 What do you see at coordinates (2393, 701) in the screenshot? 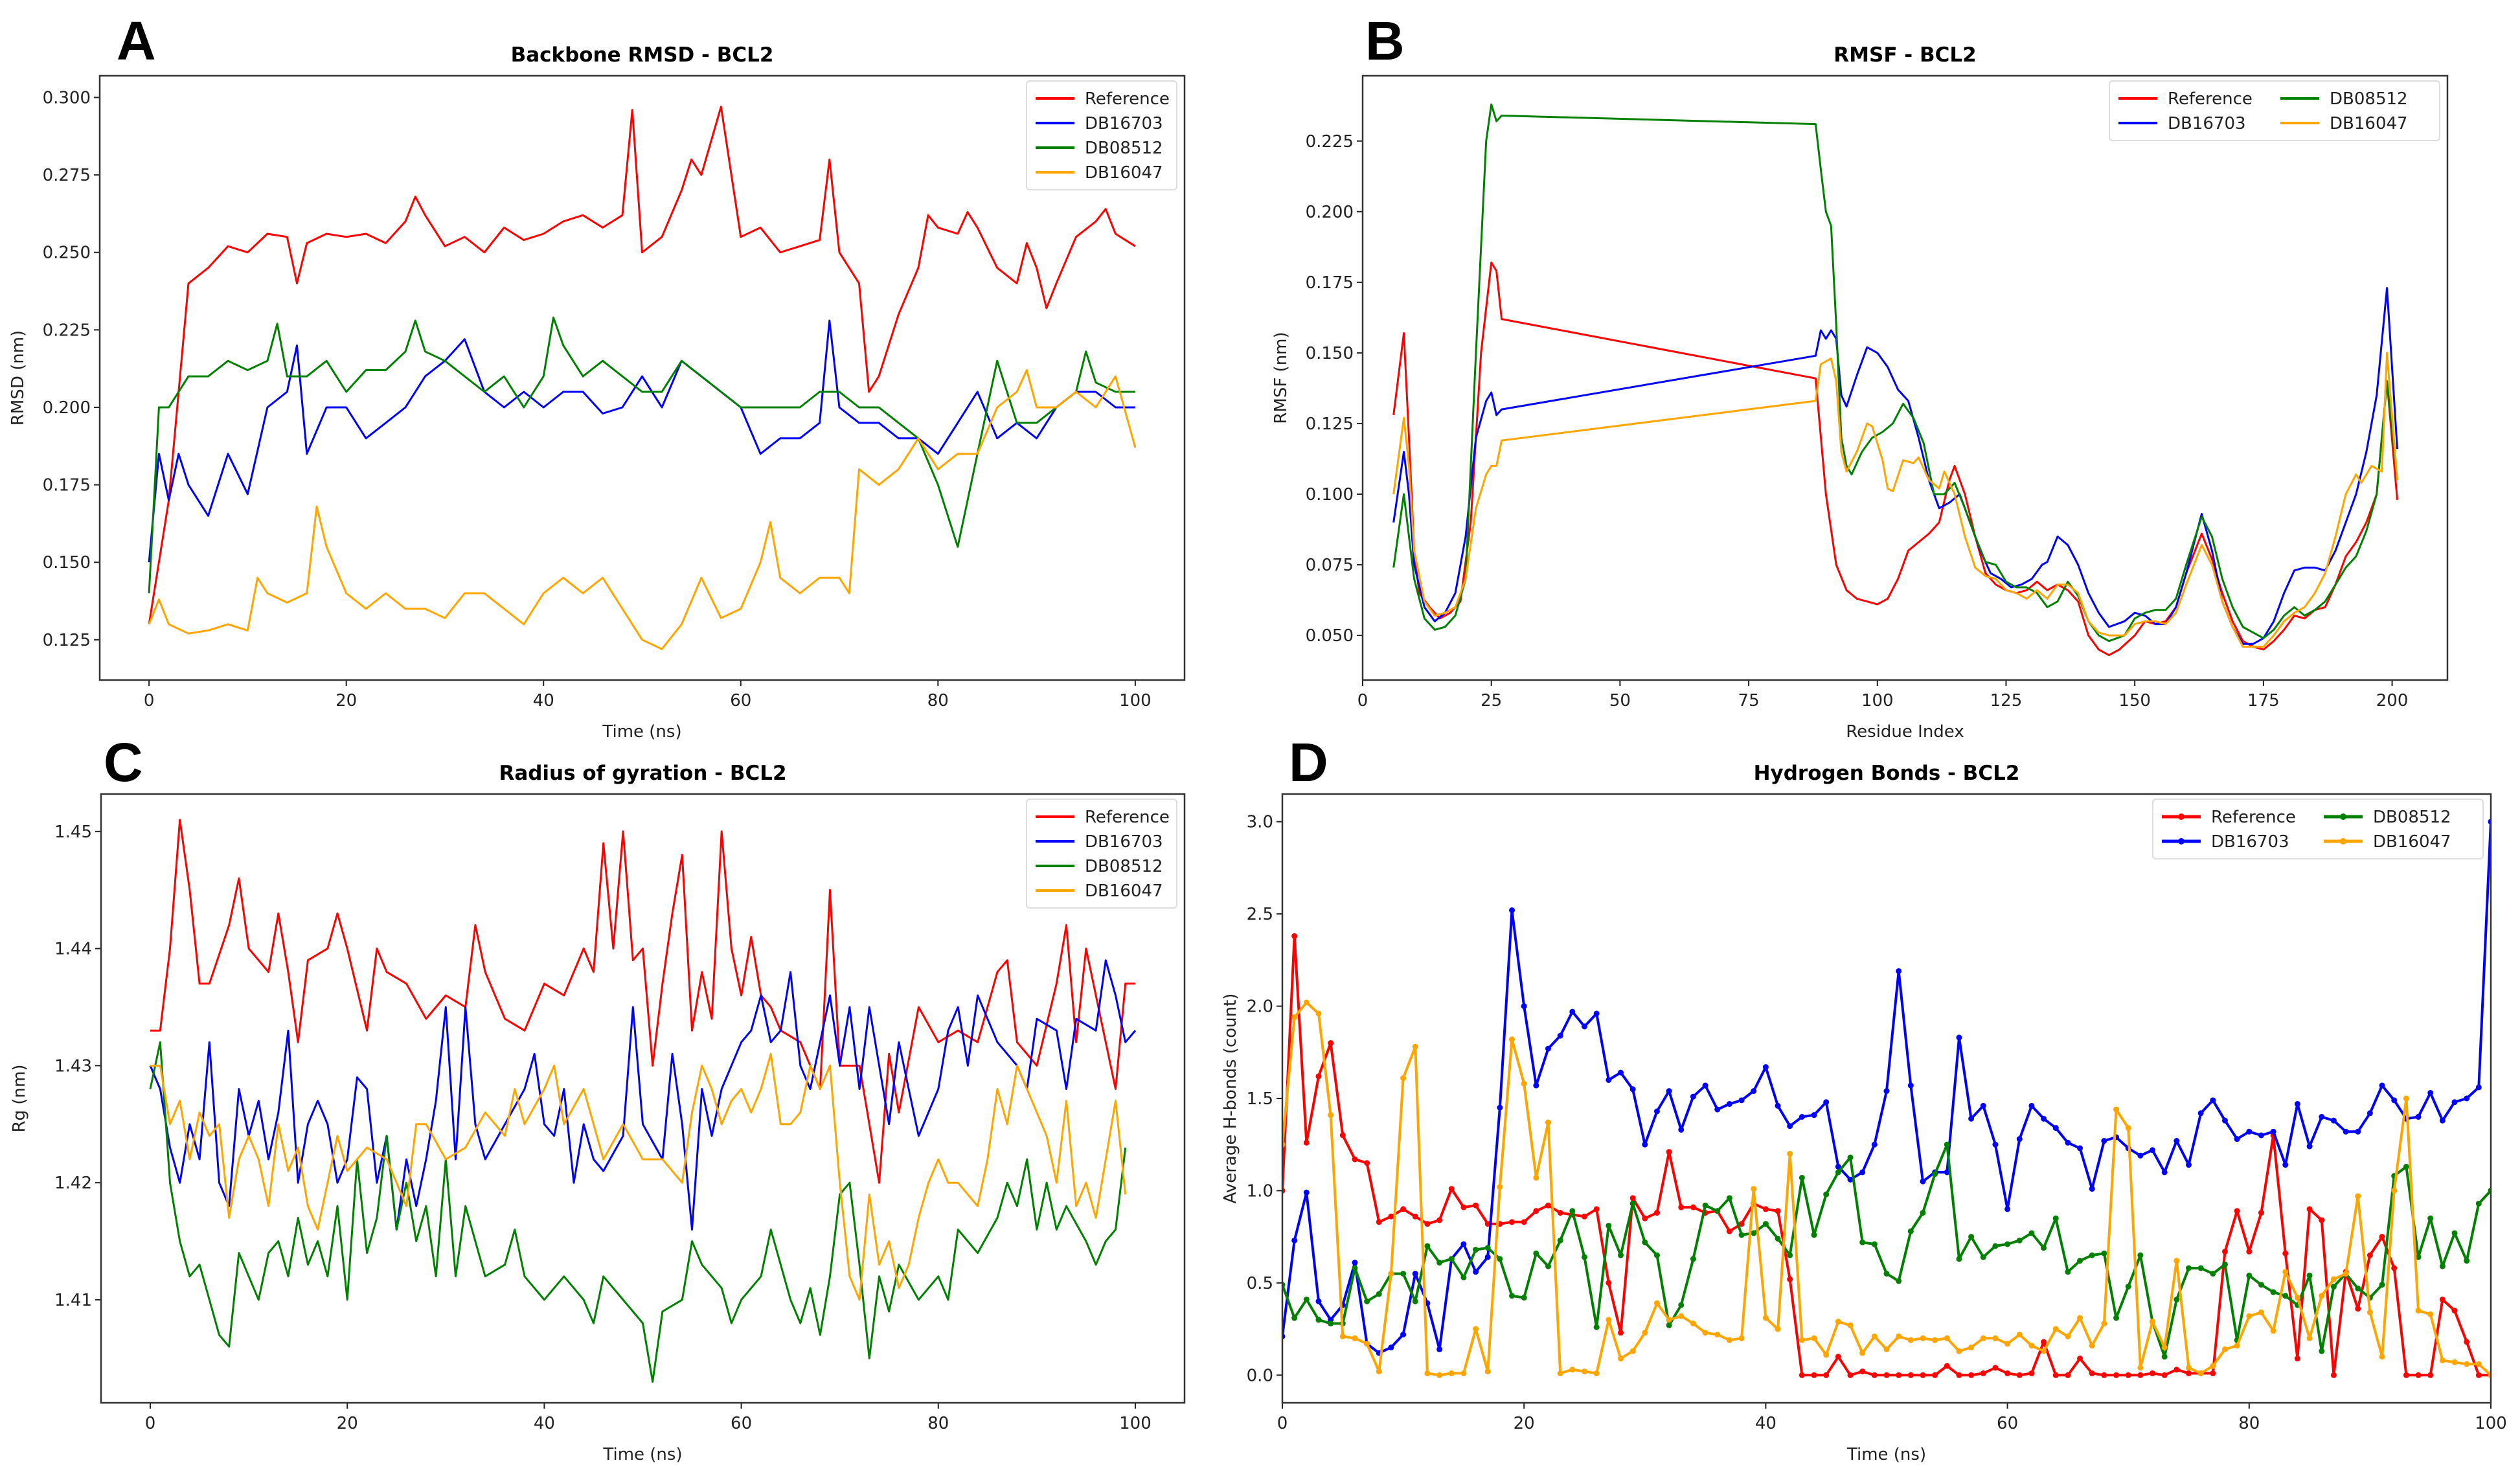
I see `x-tick-label: 200` at bounding box center [2393, 701].